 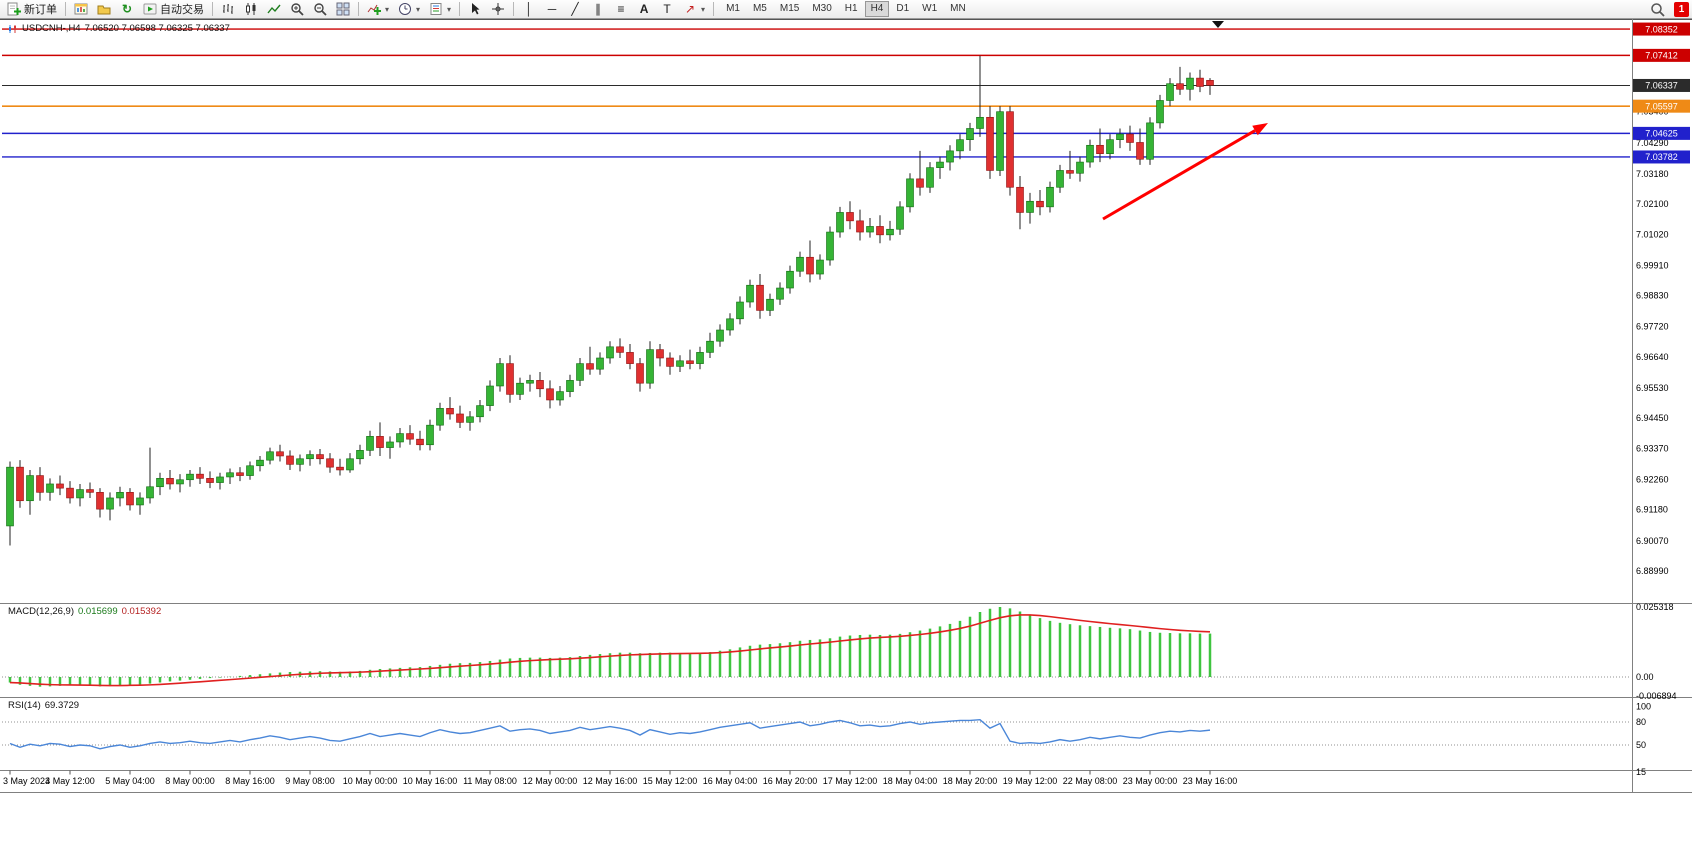 I want to click on svg-text: 5 May 04:00, so click(x=130, y=781).